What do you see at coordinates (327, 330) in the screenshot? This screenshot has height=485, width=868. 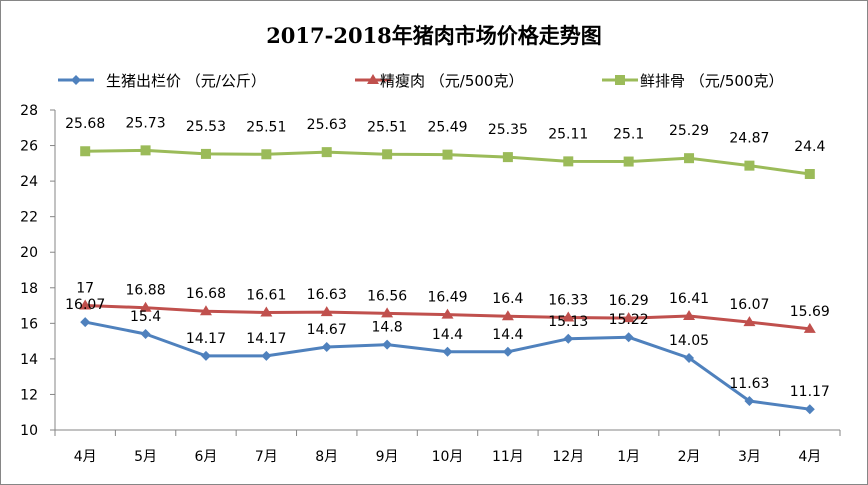 I see `data-label: 14.67` at bounding box center [327, 330].